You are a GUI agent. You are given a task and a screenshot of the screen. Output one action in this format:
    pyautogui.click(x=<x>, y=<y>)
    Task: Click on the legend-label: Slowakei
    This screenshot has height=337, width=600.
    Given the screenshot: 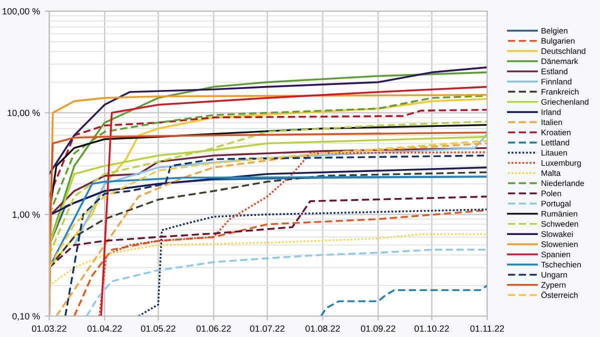 What is the action you would take?
    pyautogui.click(x=557, y=234)
    